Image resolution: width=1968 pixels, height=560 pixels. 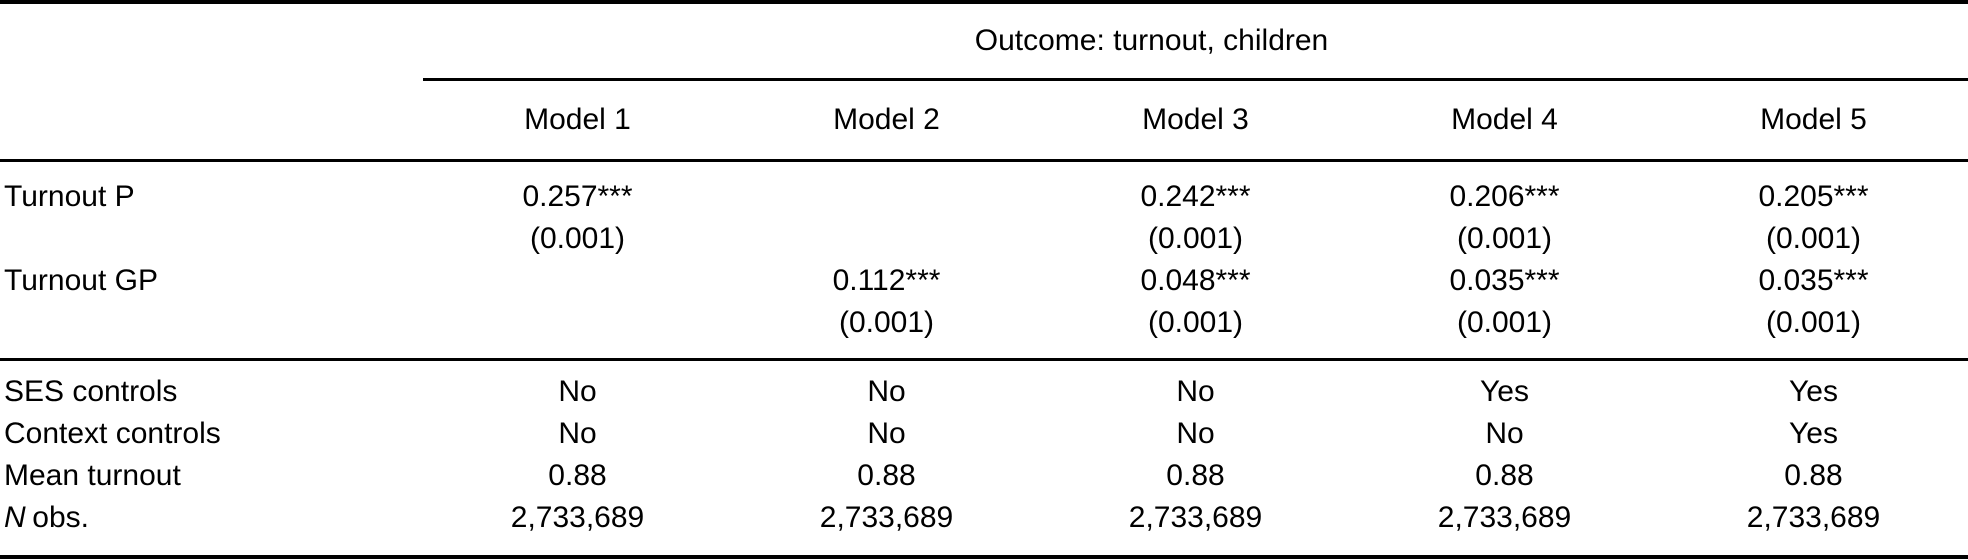 I want to click on coefficient-cell: 0.112***, so click(x=886, y=280).